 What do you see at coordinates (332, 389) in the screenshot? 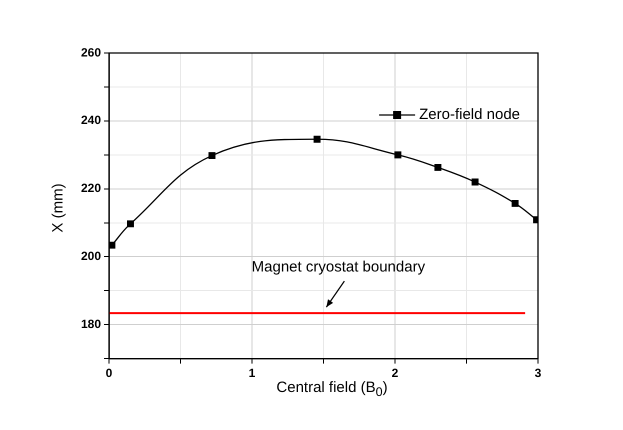
I see `x-axis-title: Central field (B$_{0}$)` at bounding box center [332, 389].